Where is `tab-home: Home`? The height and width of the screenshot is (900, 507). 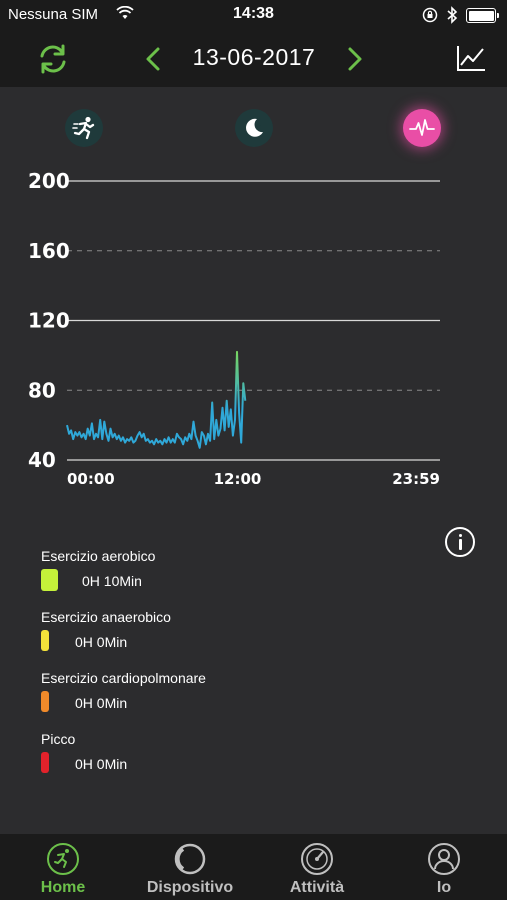 tab-home: Home is located at coordinates (63, 867).